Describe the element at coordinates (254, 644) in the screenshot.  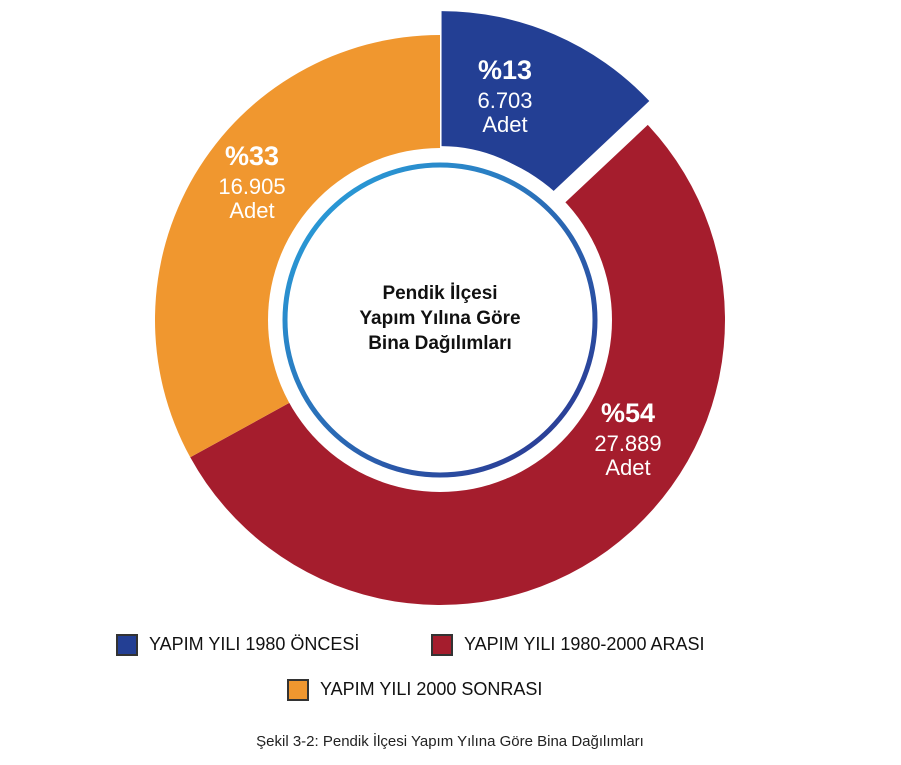
I see `legend-label: YAPIM YILI 1980 ÖNCESİ` at that location.